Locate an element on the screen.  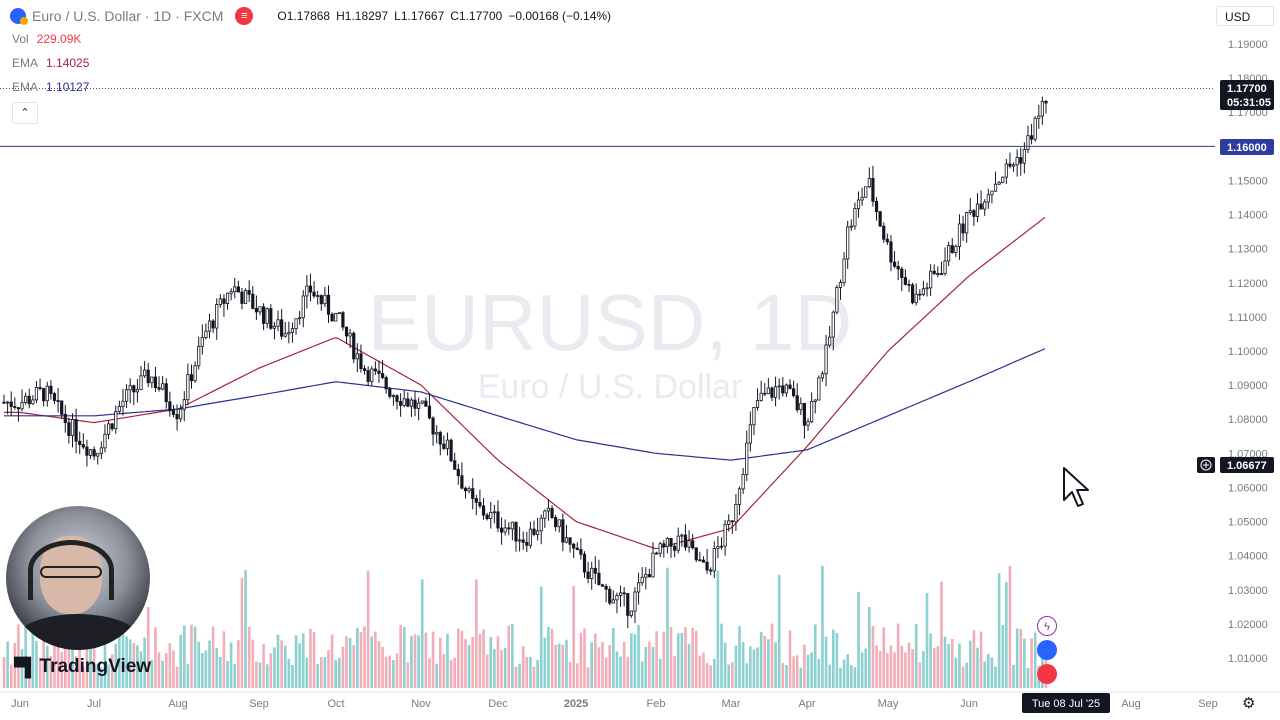
lightning-icon: ϟ is located at coordinates (1047, 626).